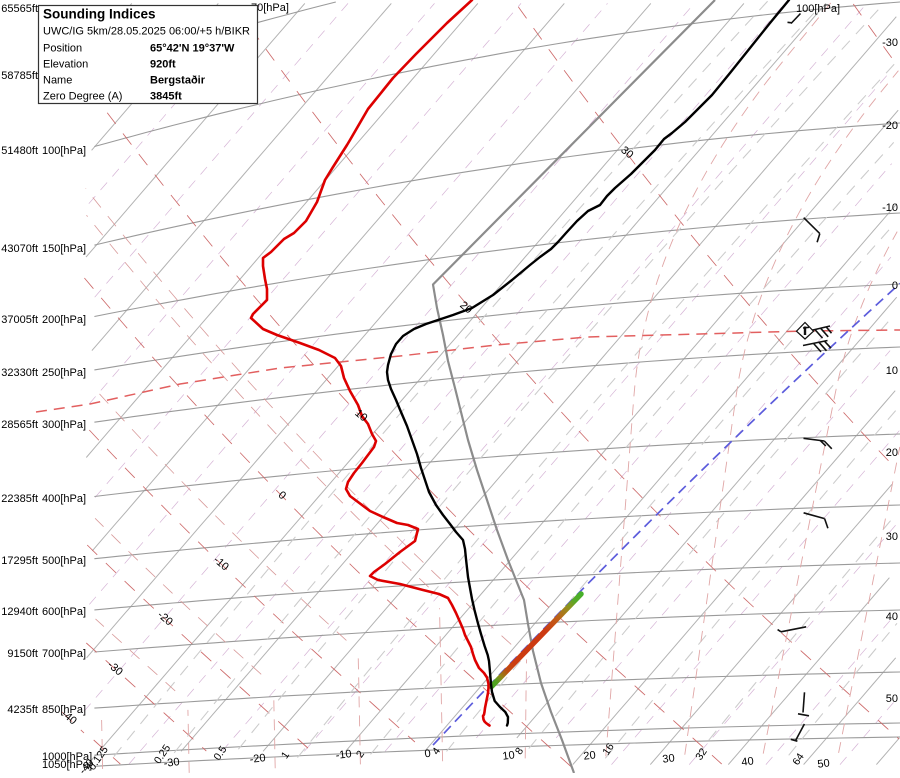  I want to click on svg-text: 22385ft, so click(19, 499).